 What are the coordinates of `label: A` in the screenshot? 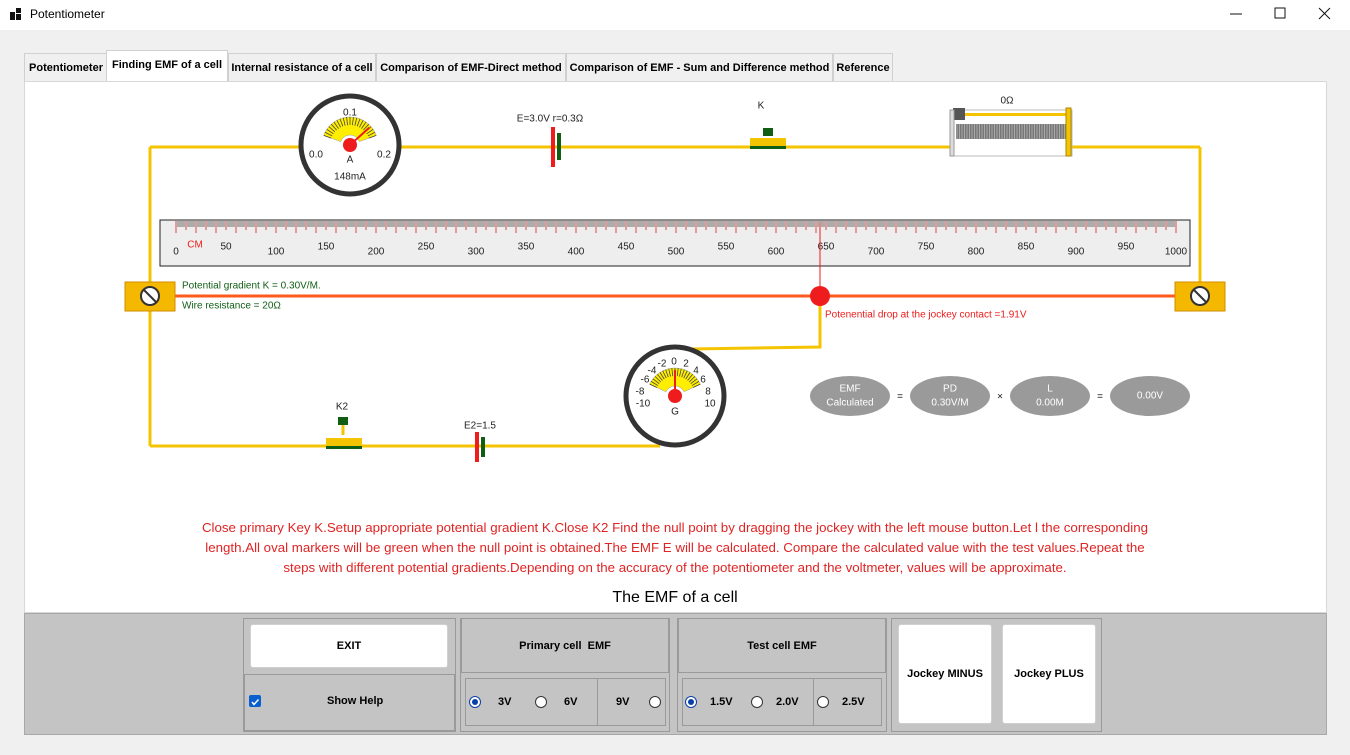 It's located at (350, 160).